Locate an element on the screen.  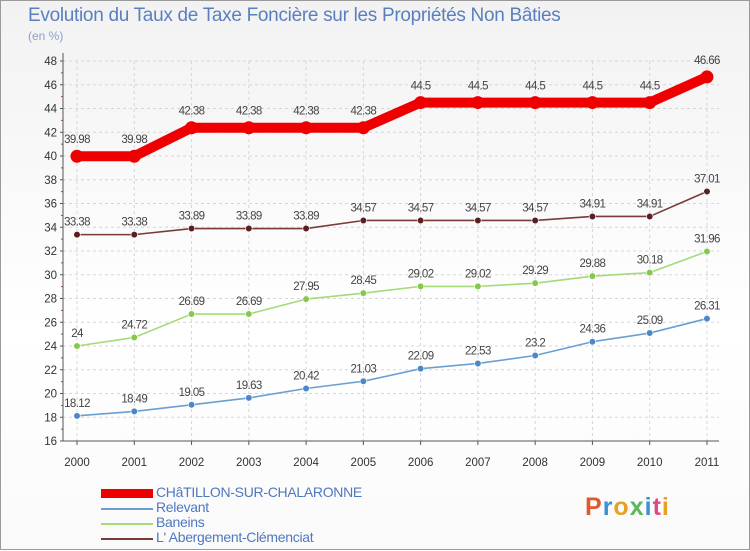
y-tick-label: 16 is located at coordinates (50, 442).